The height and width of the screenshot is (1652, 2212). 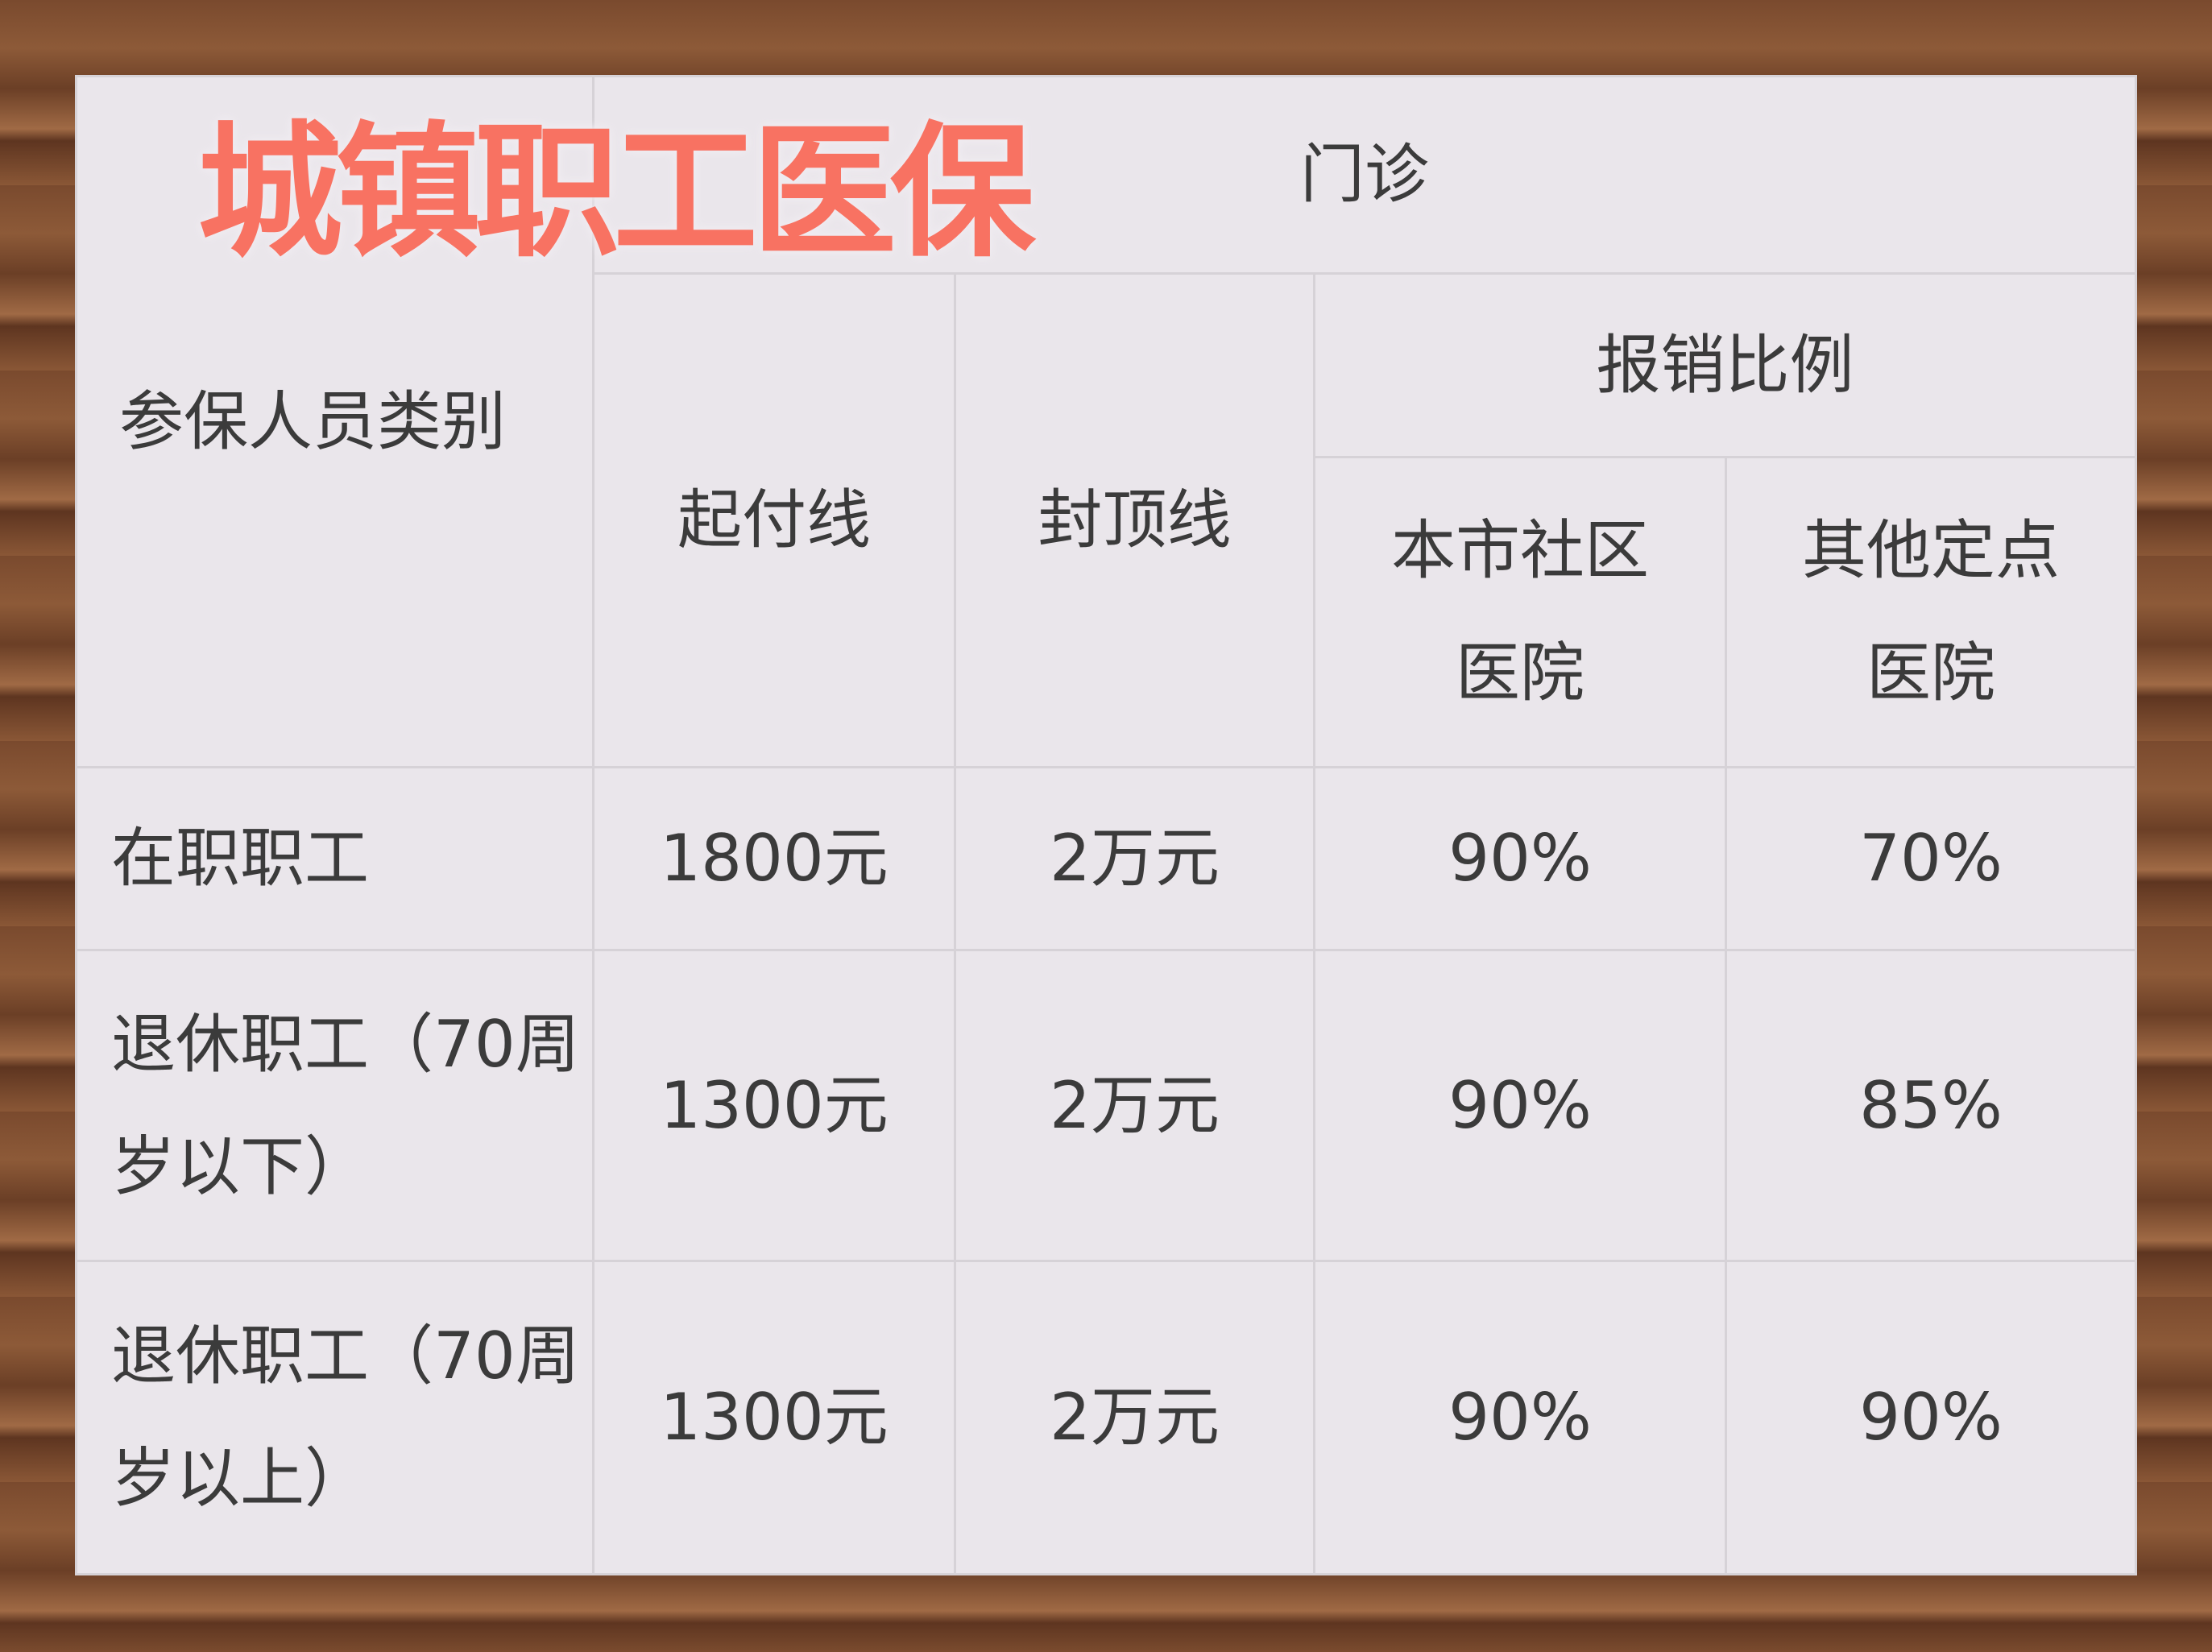 I want to click on cell-text: 70%, so click(x=1931, y=858).